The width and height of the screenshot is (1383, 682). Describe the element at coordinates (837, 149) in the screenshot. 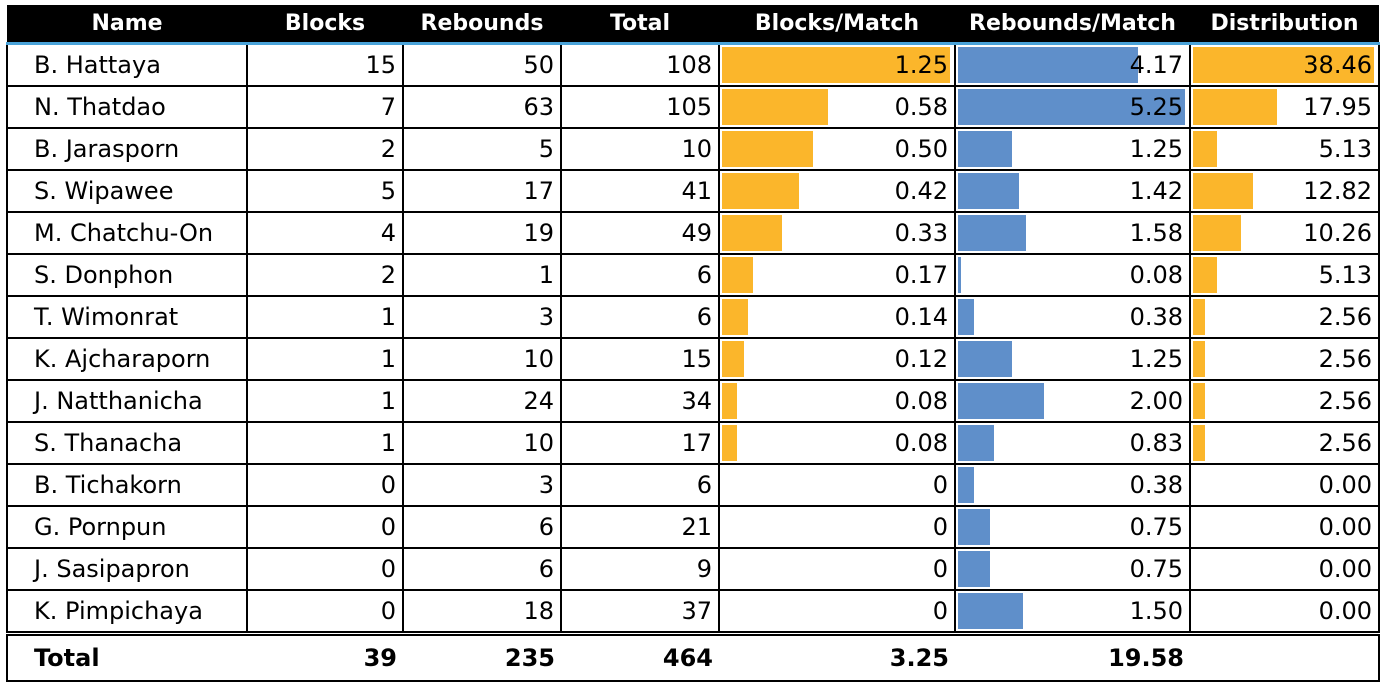

I see `blocks-per-match-cell: 0.50` at that location.